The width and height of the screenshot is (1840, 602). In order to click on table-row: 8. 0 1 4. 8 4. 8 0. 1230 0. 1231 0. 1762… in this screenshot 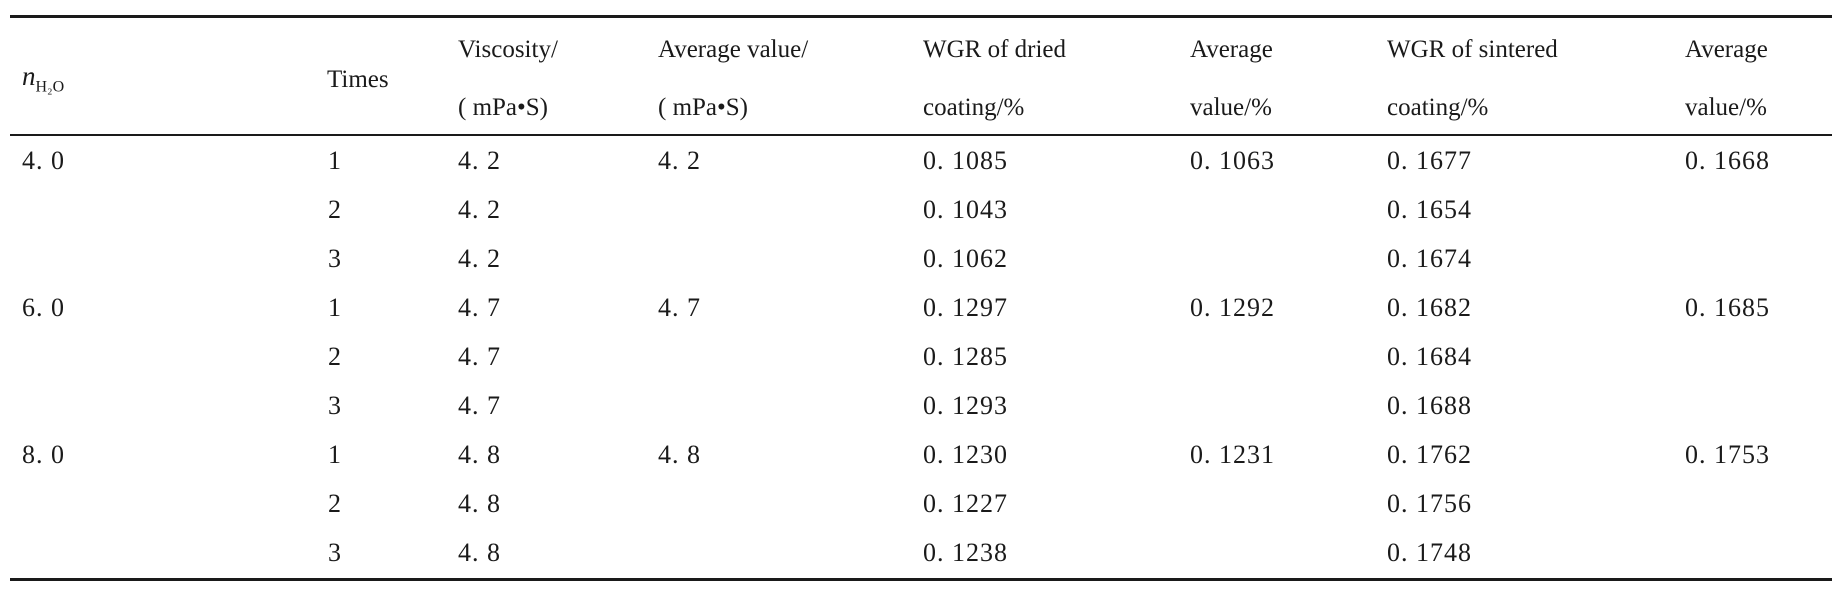, I will do `click(921, 454)`.